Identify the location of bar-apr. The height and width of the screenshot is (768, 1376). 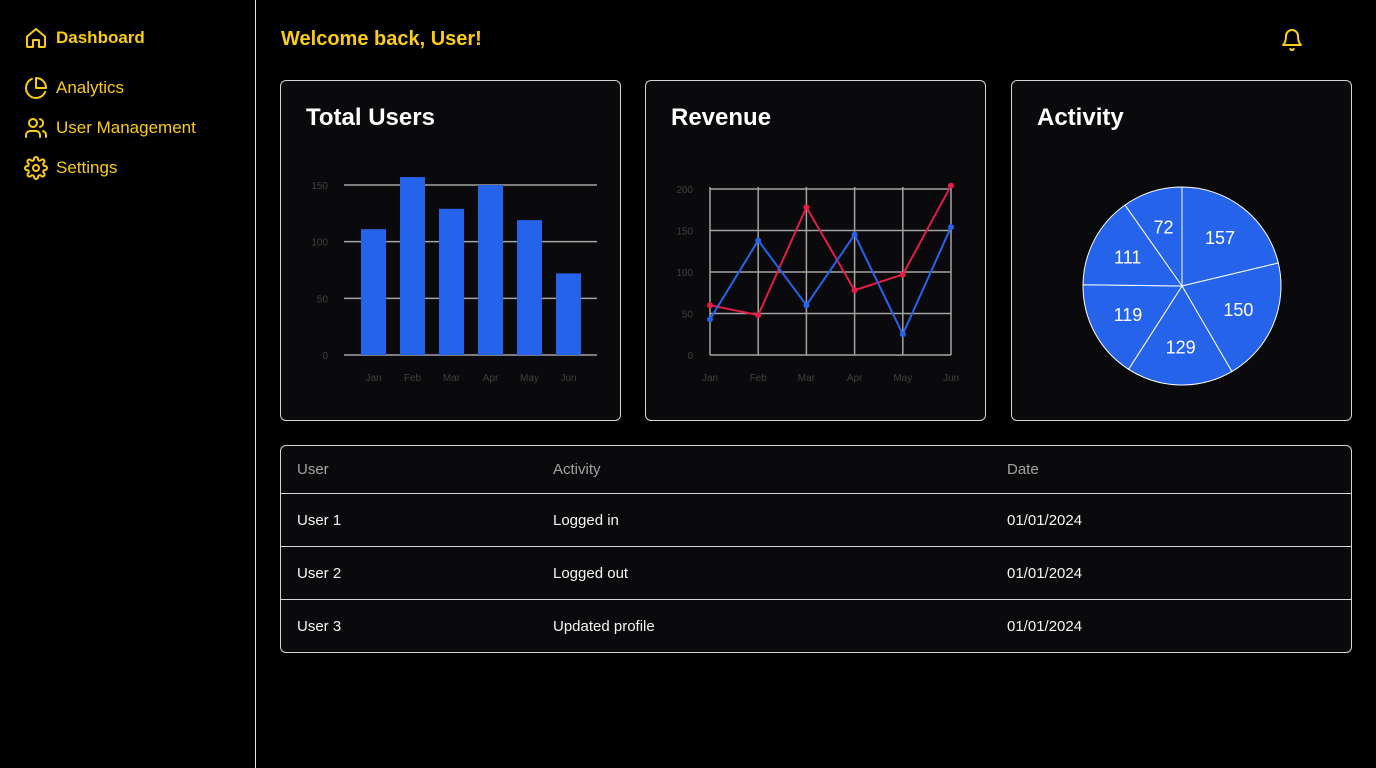
(490, 270).